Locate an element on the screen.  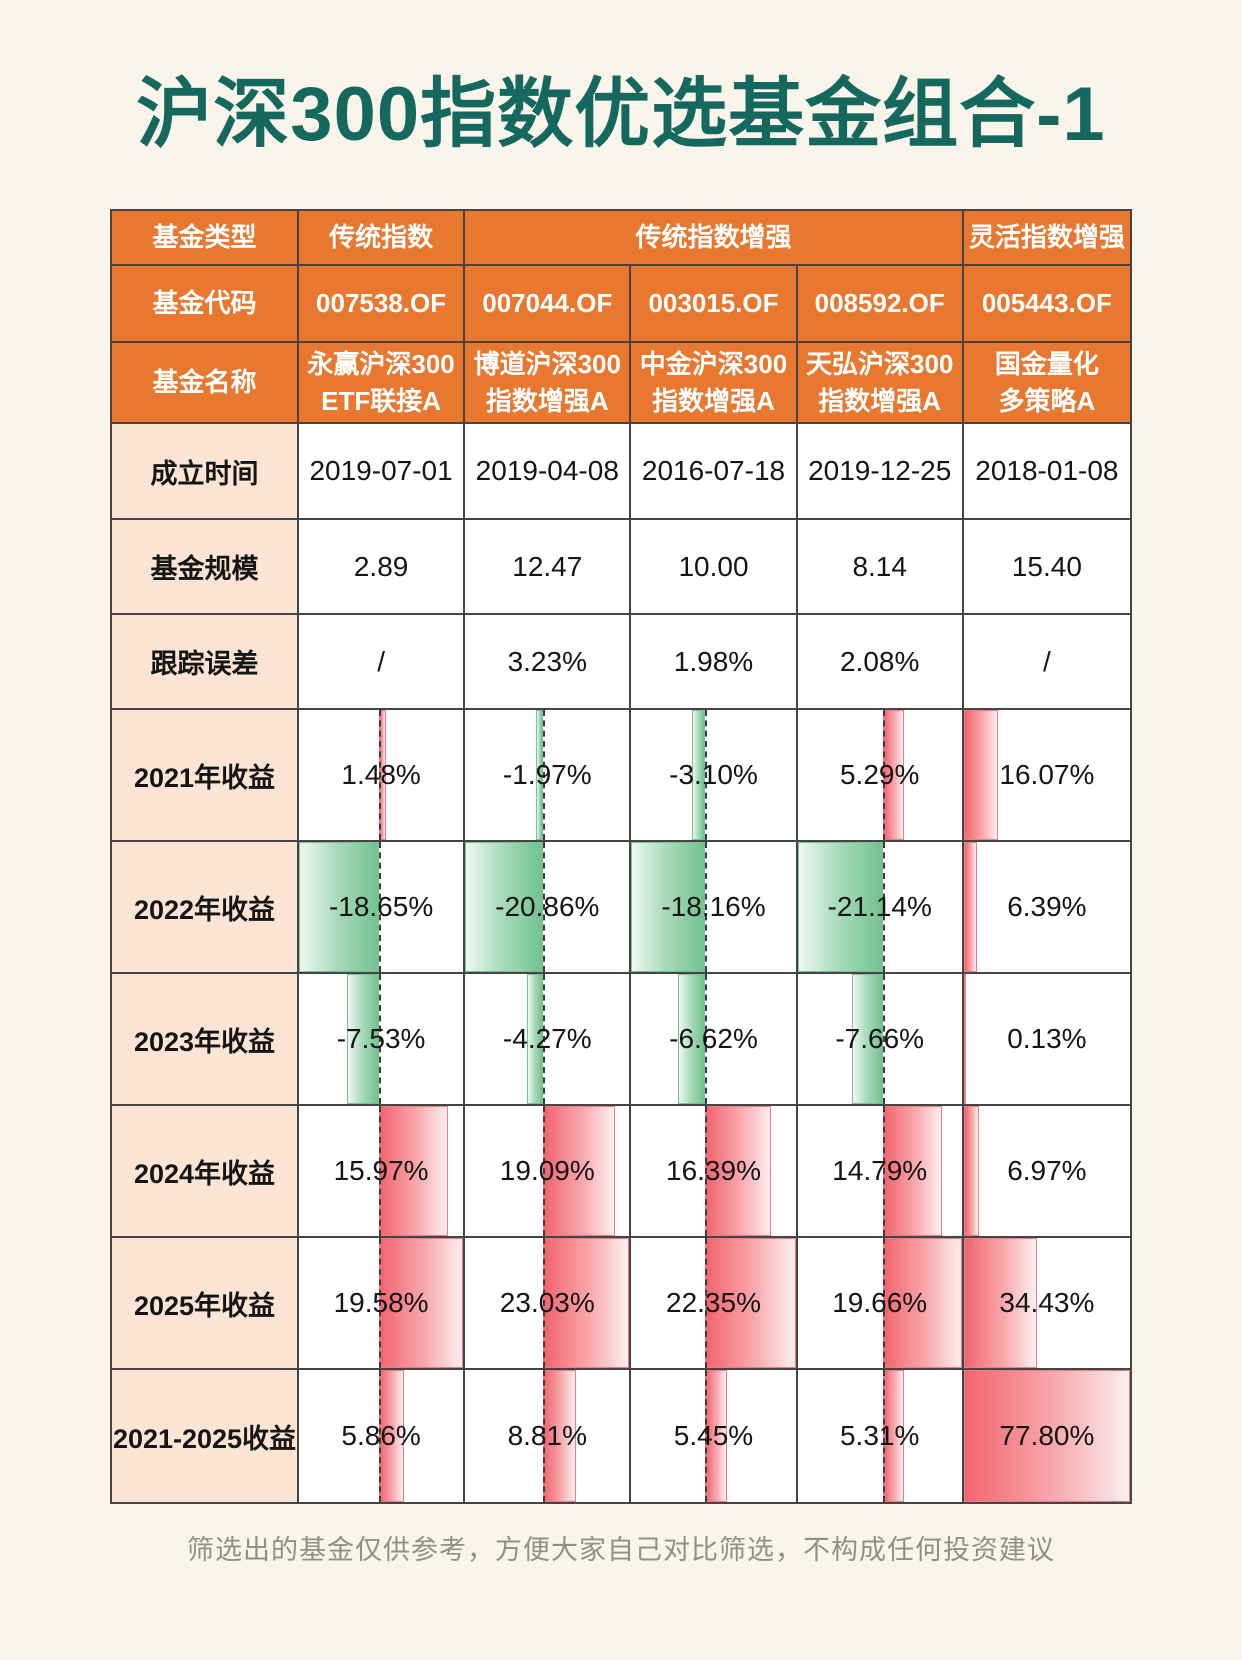
return-value: -3.10% is located at coordinates (713, 774).